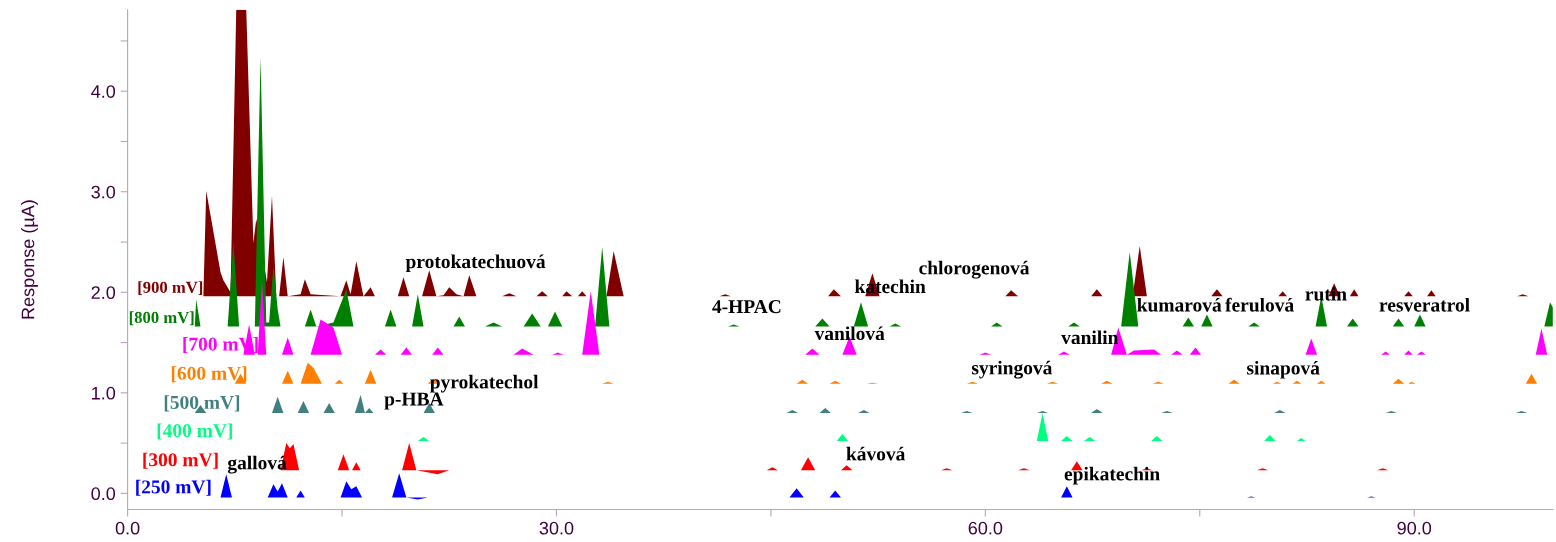 This screenshot has height=542, width=1556. What do you see at coordinates (1112, 475) in the screenshot?
I see `annotation: epikatechin` at bounding box center [1112, 475].